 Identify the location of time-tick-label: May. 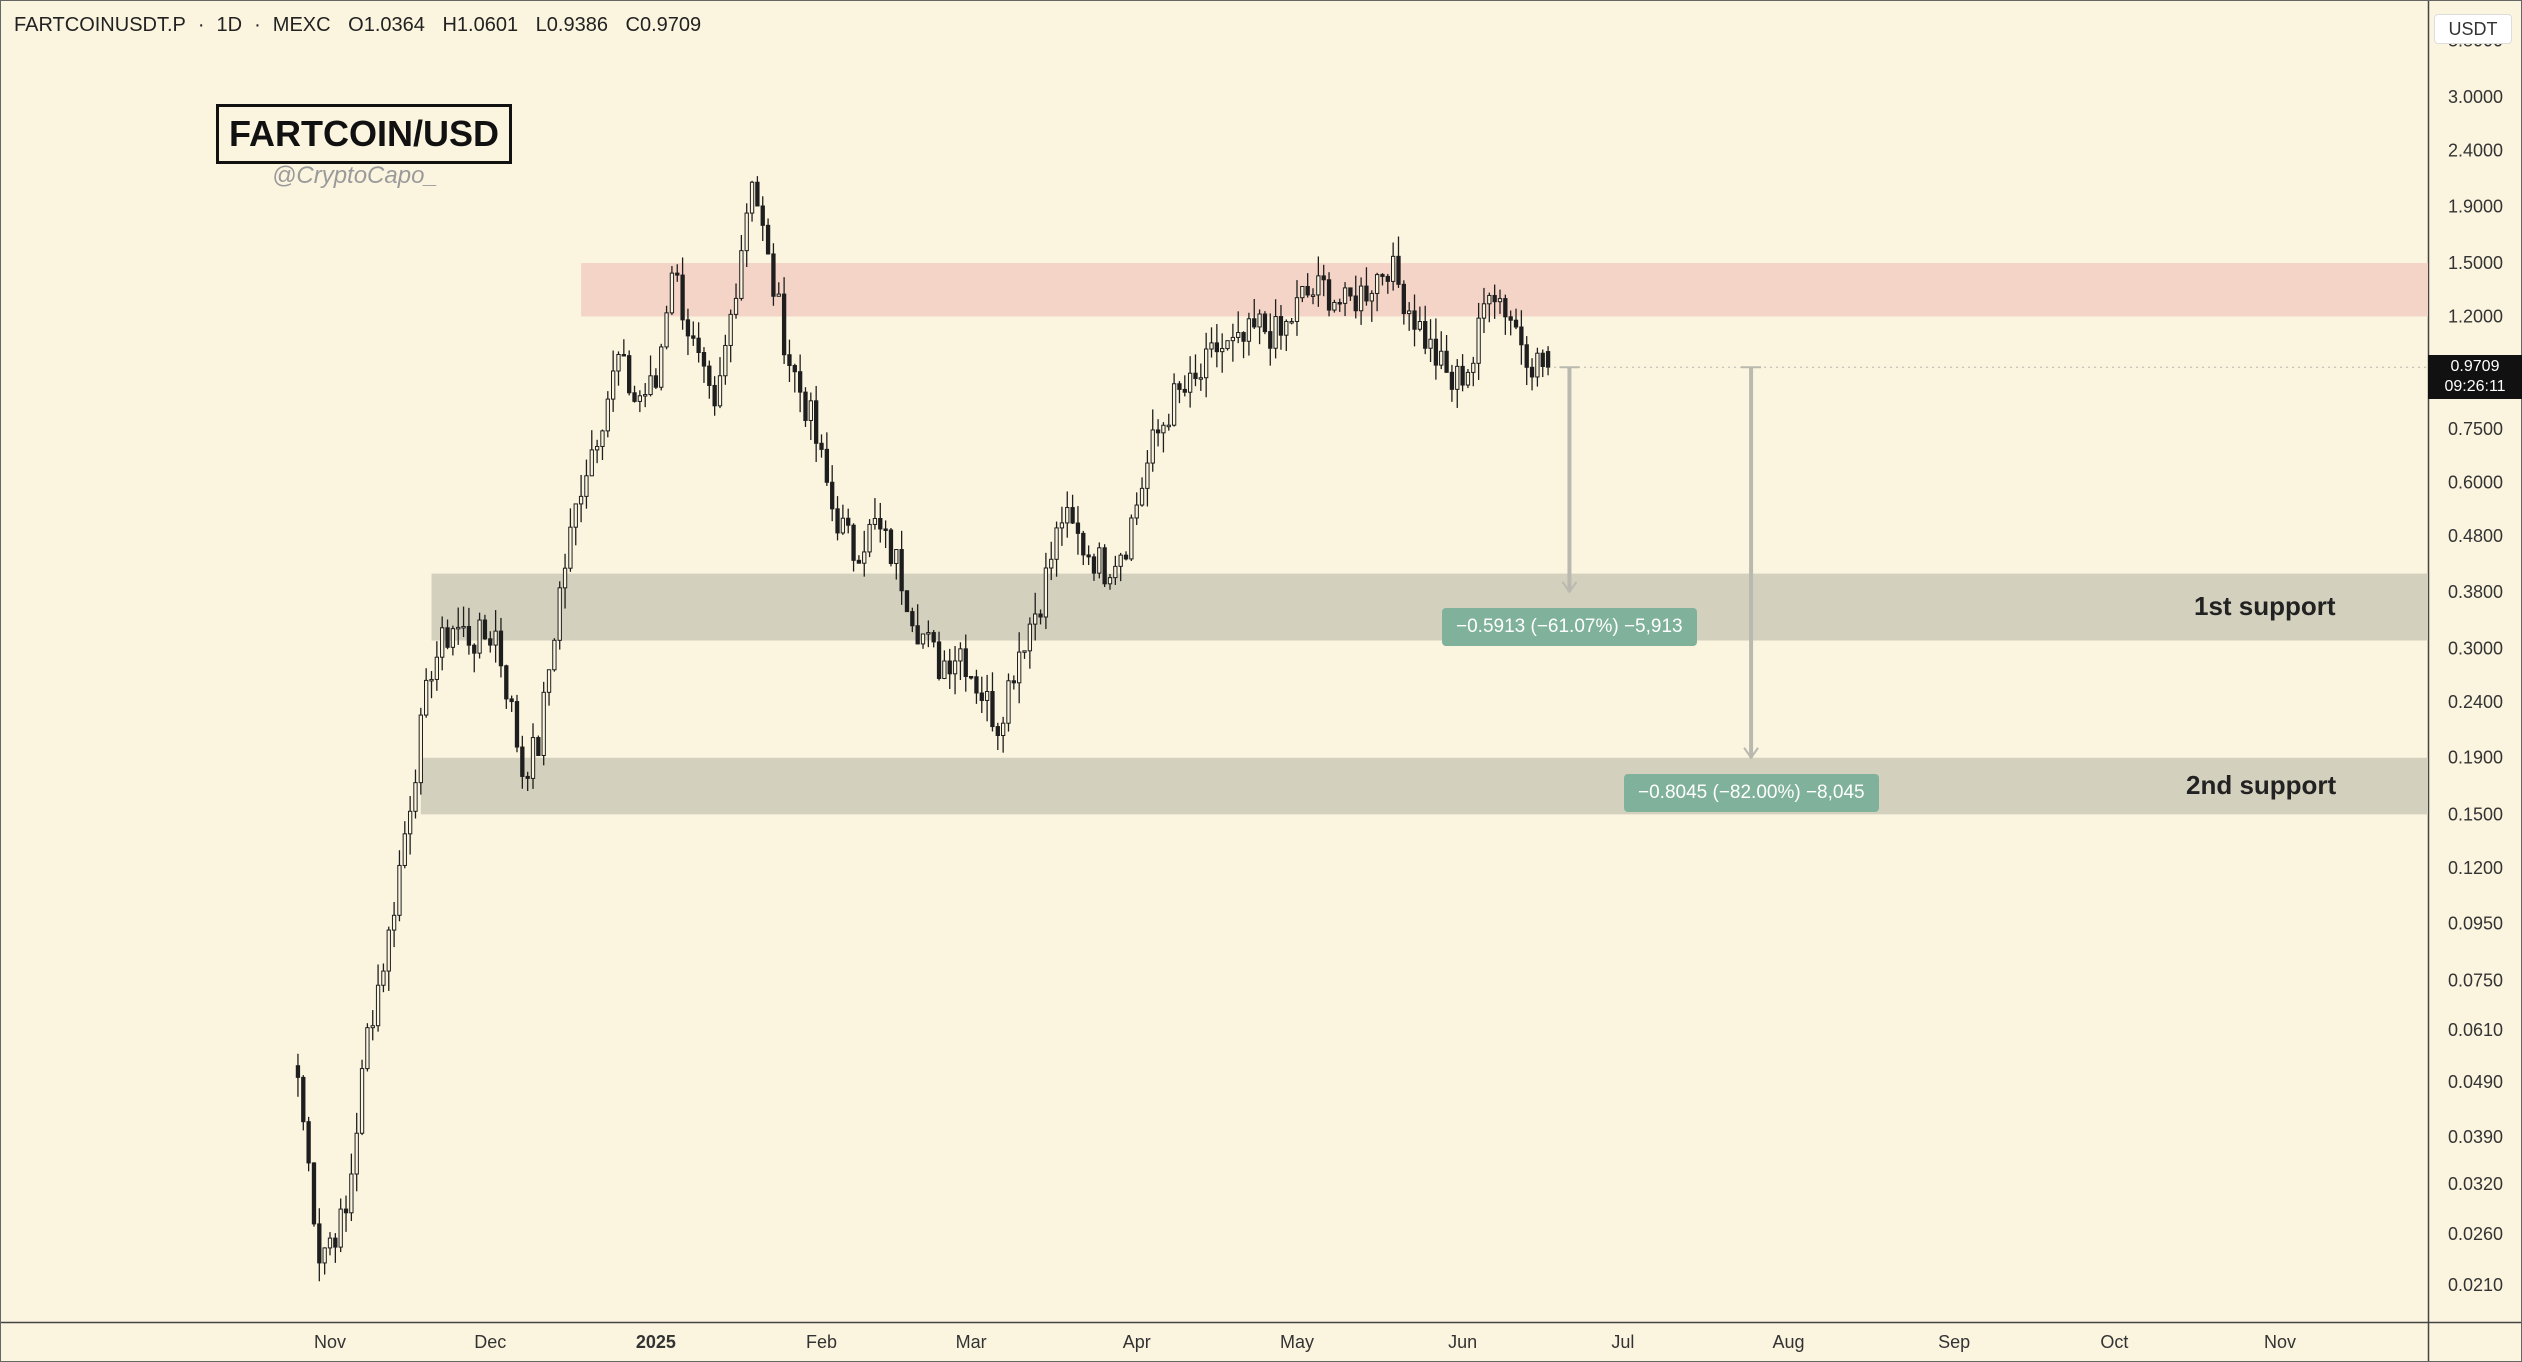
(1297, 1342).